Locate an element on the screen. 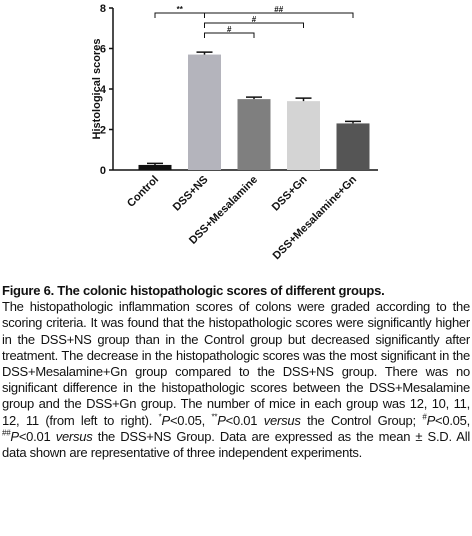 The image size is (472, 536). significance-label: ## is located at coordinates (278, 9).